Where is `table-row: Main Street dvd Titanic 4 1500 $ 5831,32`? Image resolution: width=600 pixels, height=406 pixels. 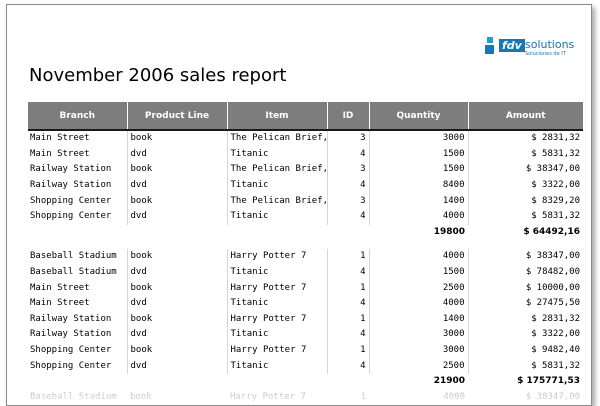 table-row: Main Street dvd Titanic 4 1500 $ 5831,32 is located at coordinates (305, 154).